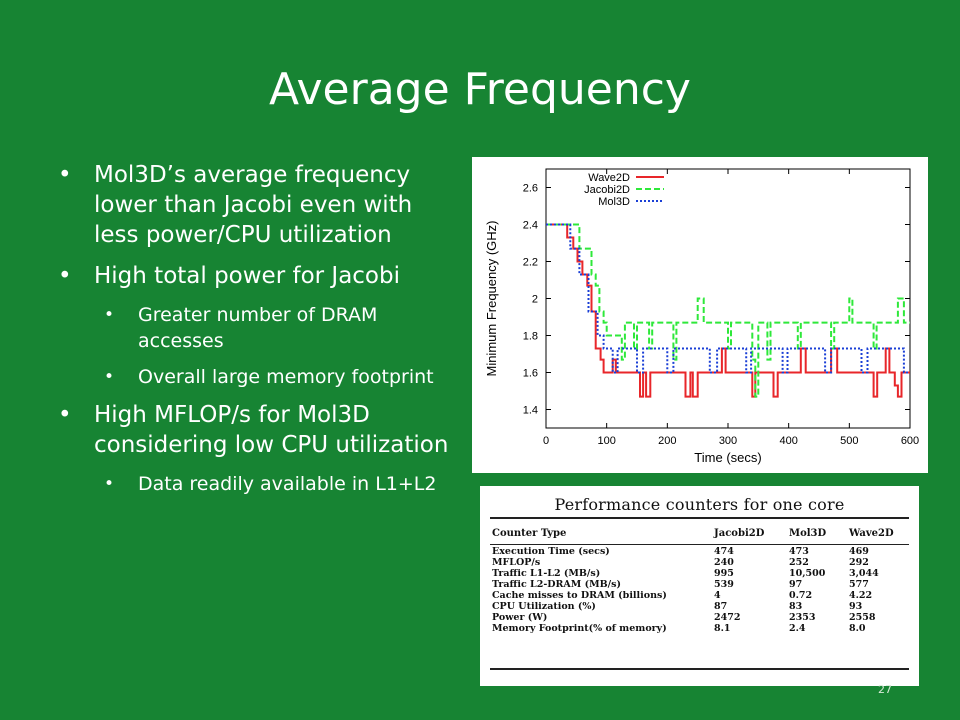 The height and width of the screenshot is (720, 960). Describe the element at coordinates (799, 562) in the screenshot. I see `counter-value-cell: 252` at that location.